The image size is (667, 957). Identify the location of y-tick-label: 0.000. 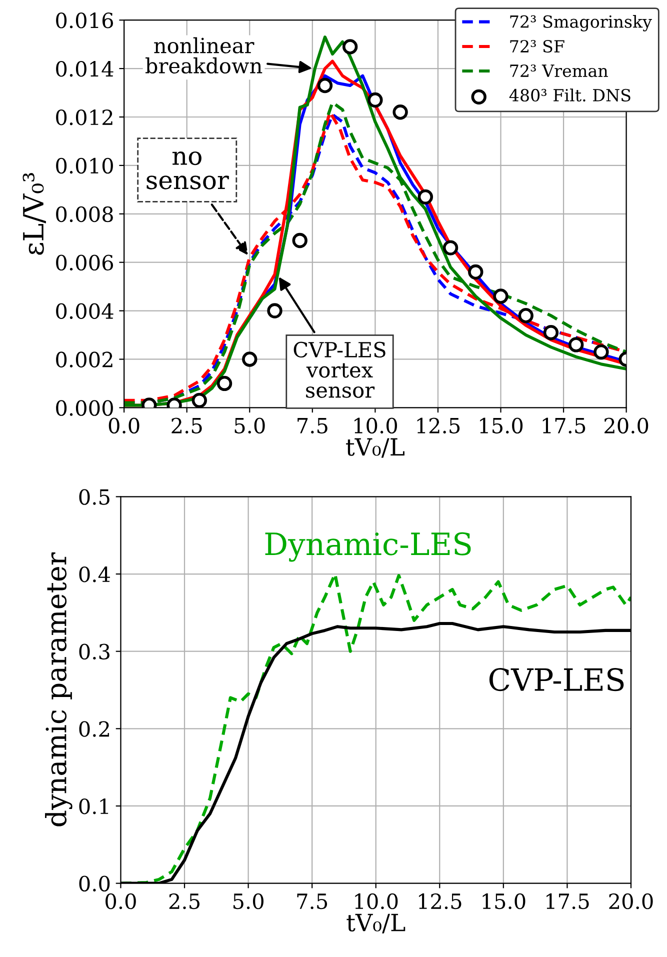
(84, 408).